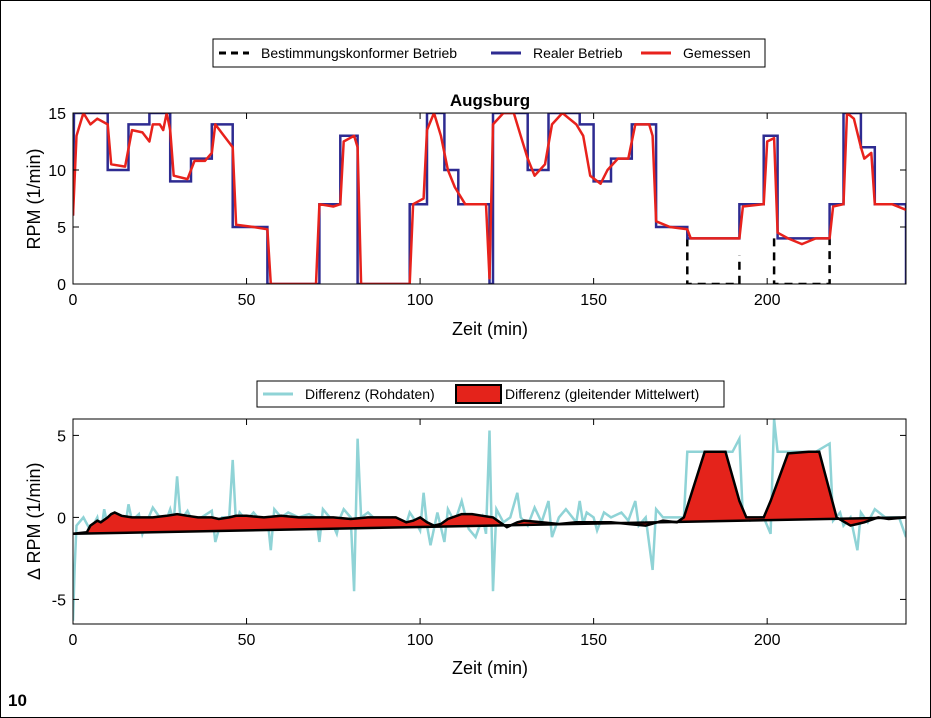  I want to click on legend-top-box, so click(489, 53).